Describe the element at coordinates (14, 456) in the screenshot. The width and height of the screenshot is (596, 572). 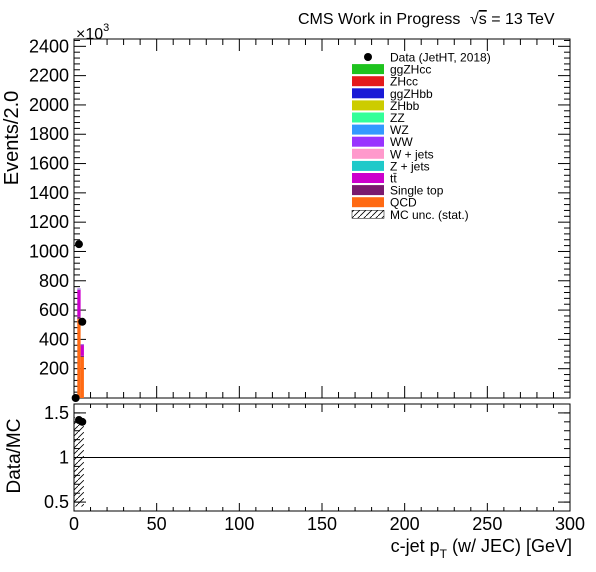
I see `ratio-y-label: Data/MC` at that location.